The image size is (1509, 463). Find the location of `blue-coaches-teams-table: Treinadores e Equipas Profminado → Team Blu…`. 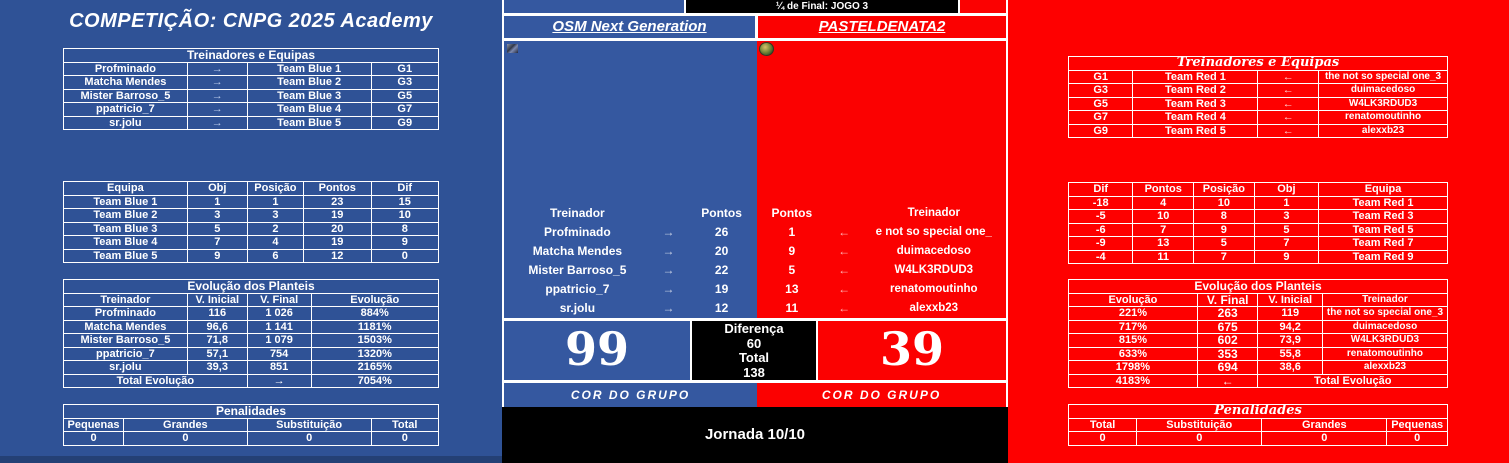

blue-coaches-teams-table: Treinadores e Equipas Profminado → Team Blu… is located at coordinates (251, 89).